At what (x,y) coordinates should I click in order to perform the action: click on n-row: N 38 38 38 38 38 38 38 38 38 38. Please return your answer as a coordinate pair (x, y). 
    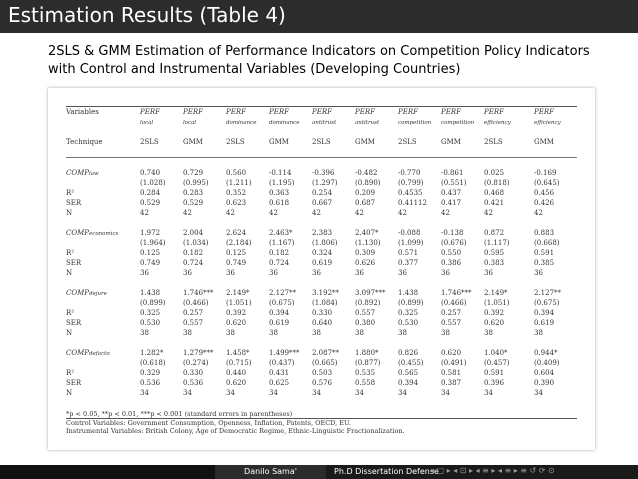
    Looking at the image, I should click on (321, 333).